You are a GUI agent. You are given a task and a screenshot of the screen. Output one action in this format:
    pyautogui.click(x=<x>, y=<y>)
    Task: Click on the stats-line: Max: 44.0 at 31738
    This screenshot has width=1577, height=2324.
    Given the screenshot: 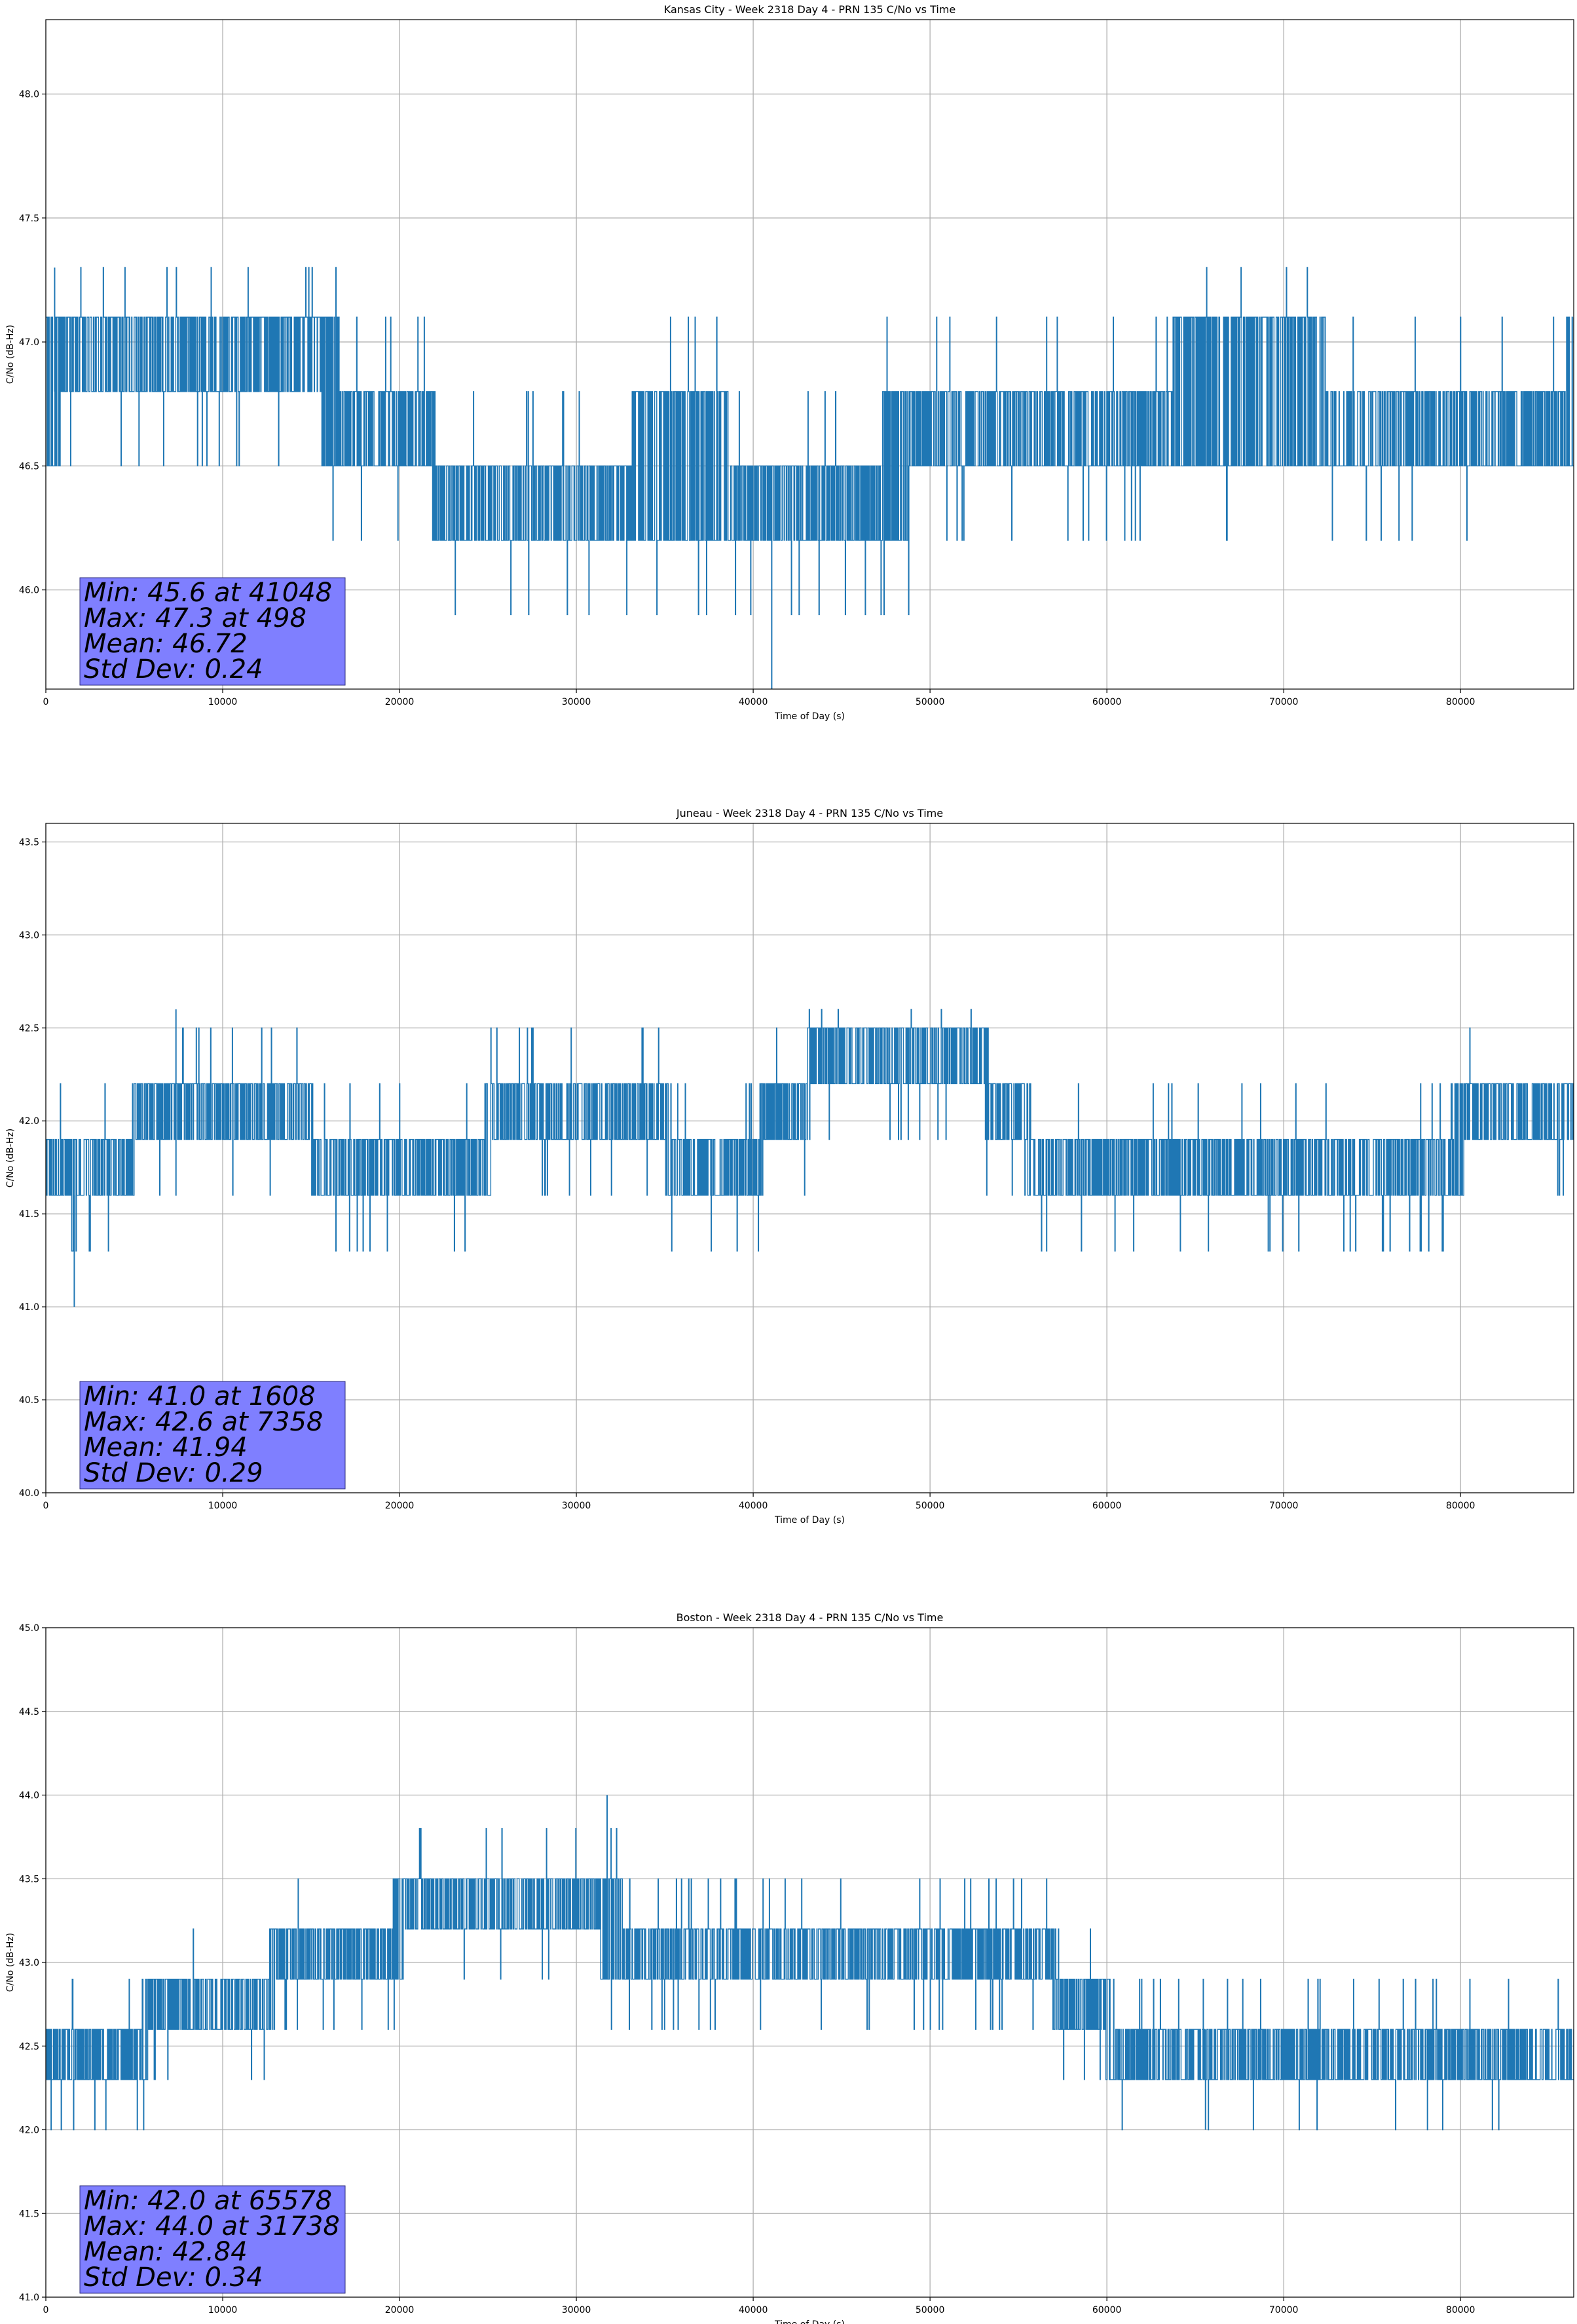 What is the action you would take?
    pyautogui.click(x=212, y=2226)
    